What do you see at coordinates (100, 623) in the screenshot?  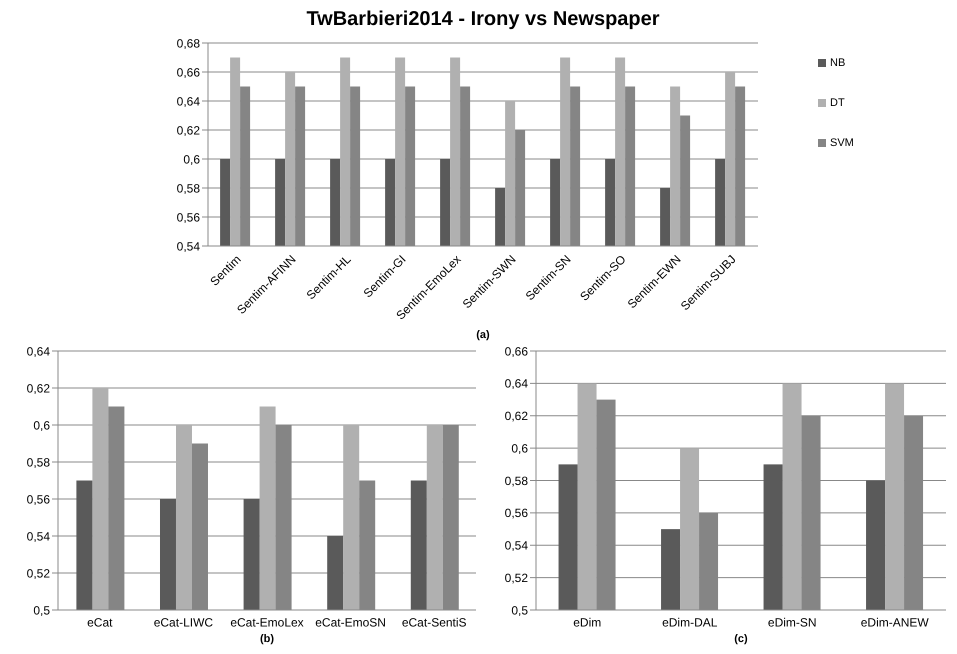 I see `x-tick-label: eCat` at bounding box center [100, 623].